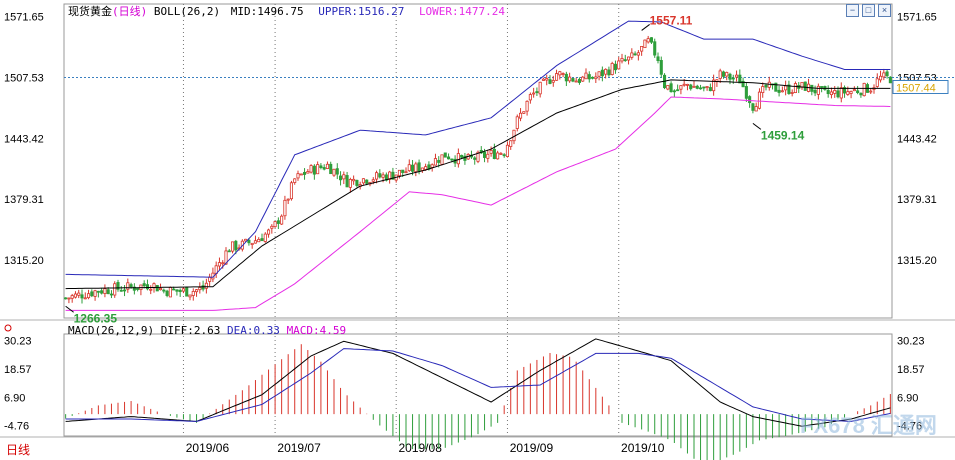 The width and height of the screenshot is (955, 460). I want to click on x-tick-label: 2019/10, so click(643, 448).